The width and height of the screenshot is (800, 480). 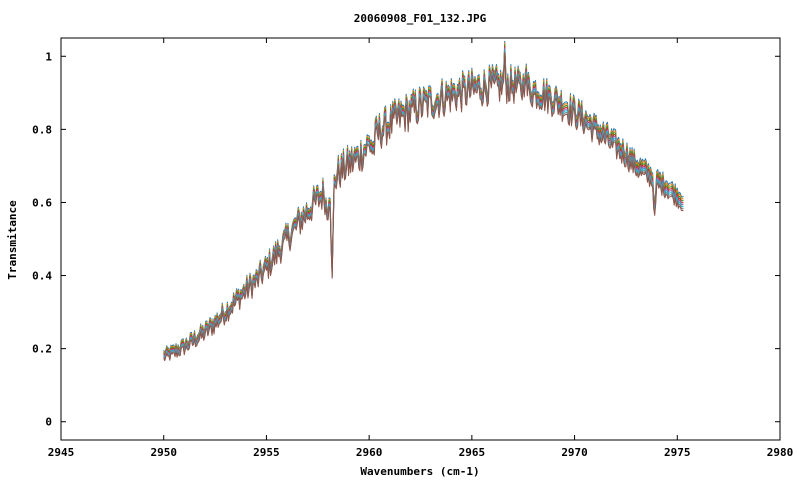 What do you see at coordinates (42, 276) in the screenshot?
I see `y-tick-label: 0.4` at bounding box center [42, 276].